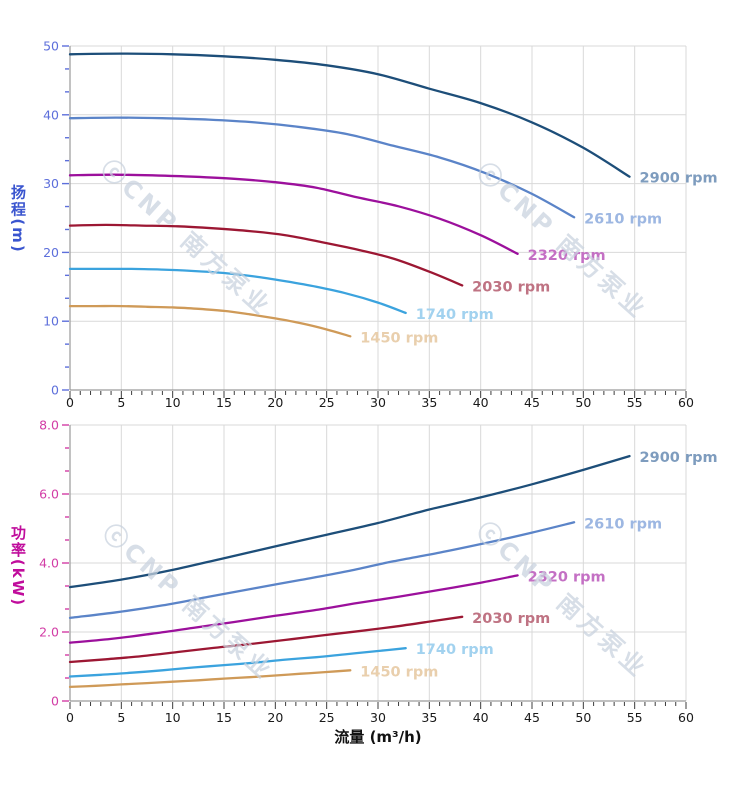  What do you see at coordinates (18, 566) in the screenshot?
I see `power-axis-title: 功率(kW)` at bounding box center [18, 566].